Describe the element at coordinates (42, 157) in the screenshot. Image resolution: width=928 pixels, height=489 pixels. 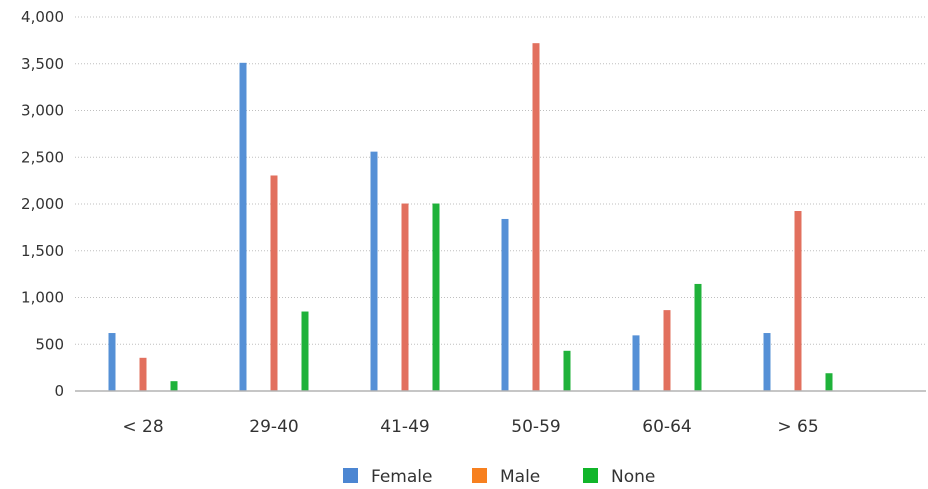
I see `y-tick-label: 2,500` at that location.